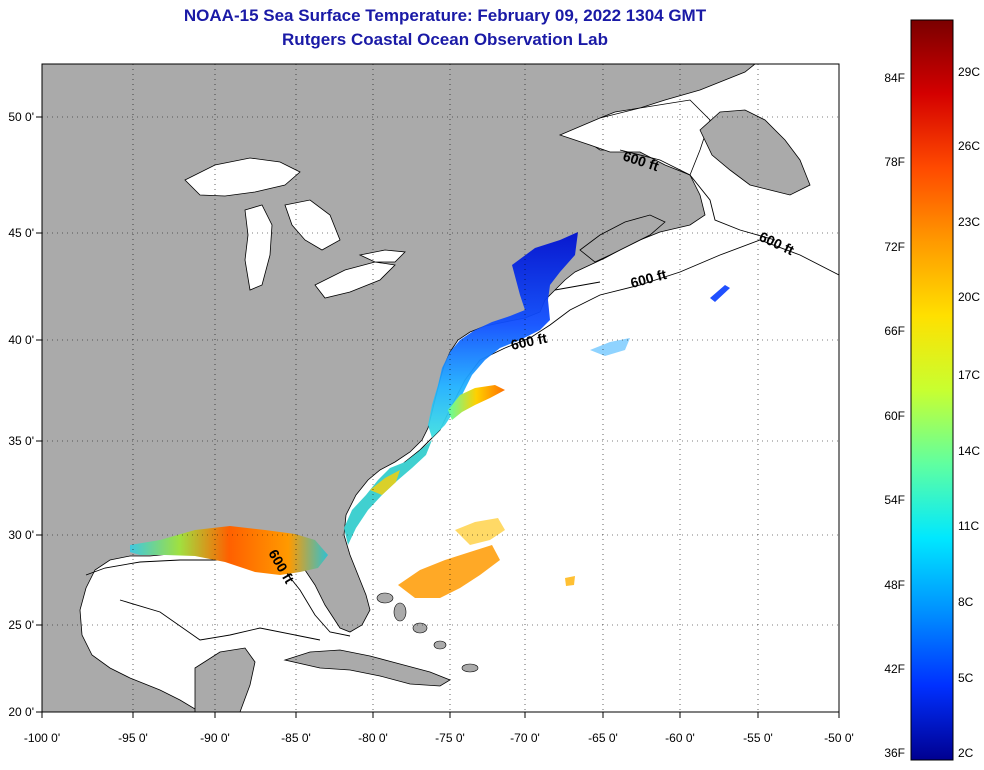  What do you see at coordinates (680, 738) in the screenshot?
I see `lon-tick-label: -60 0'` at bounding box center [680, 738].